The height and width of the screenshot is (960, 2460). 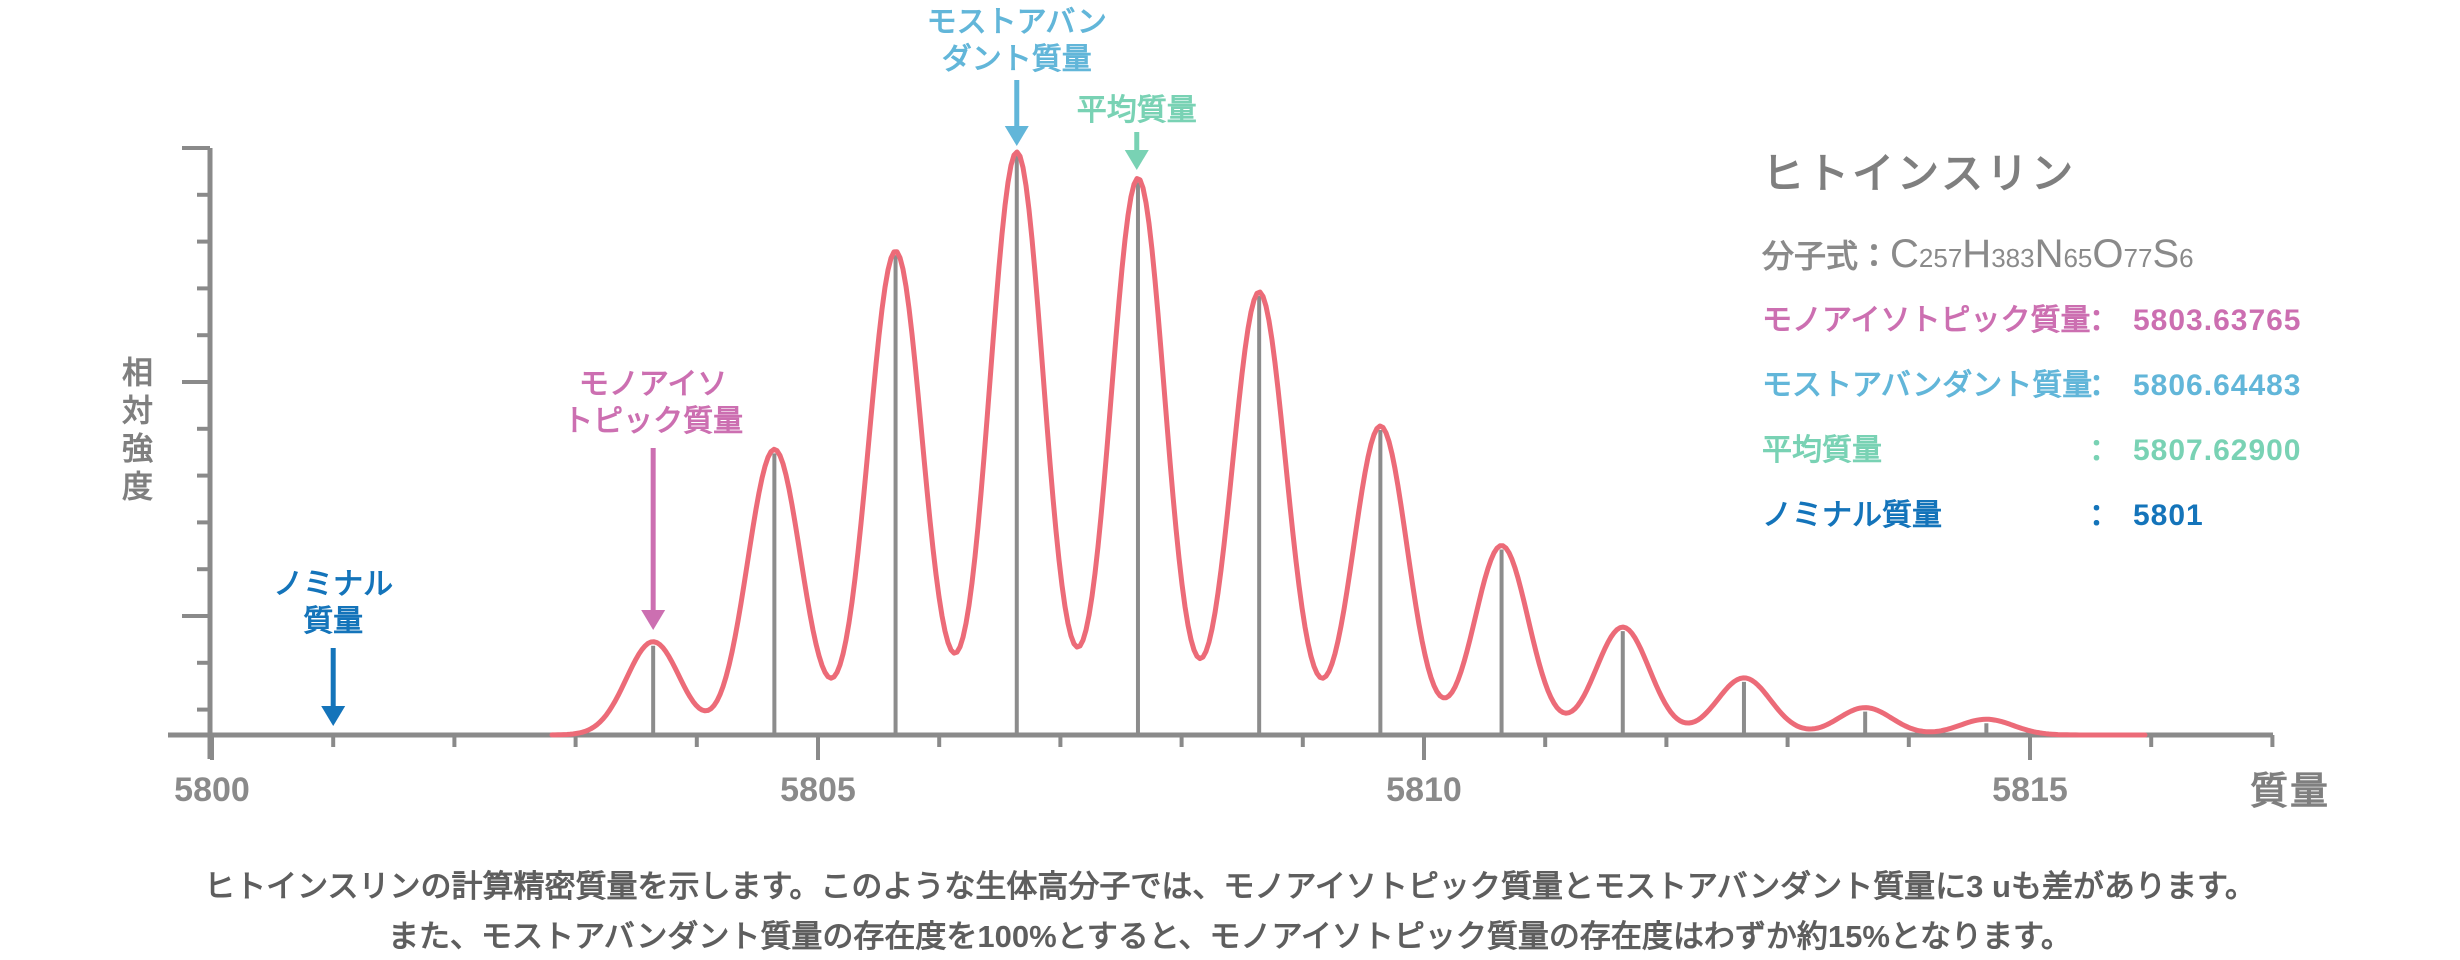 I want to click on nominal-mass-label-line: ノミナル, so click(x=333, y=584).